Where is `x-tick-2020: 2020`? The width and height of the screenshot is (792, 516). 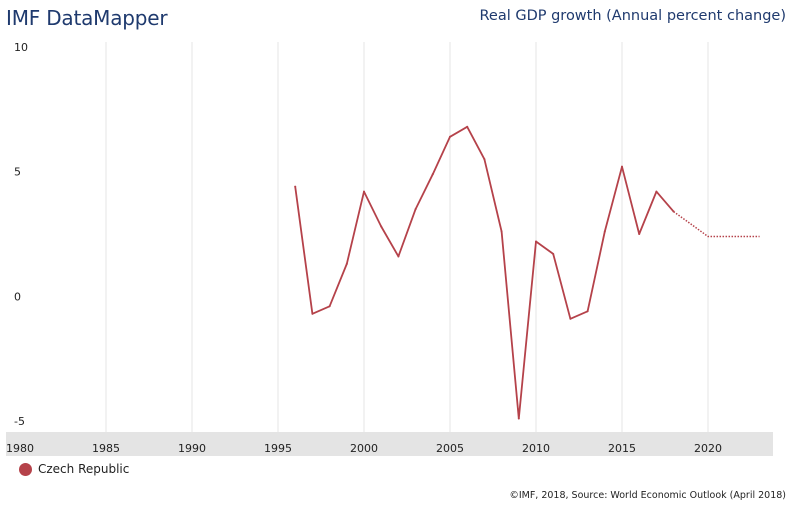
x-tick-2020: 2020 is located at coordinates (708, 448).